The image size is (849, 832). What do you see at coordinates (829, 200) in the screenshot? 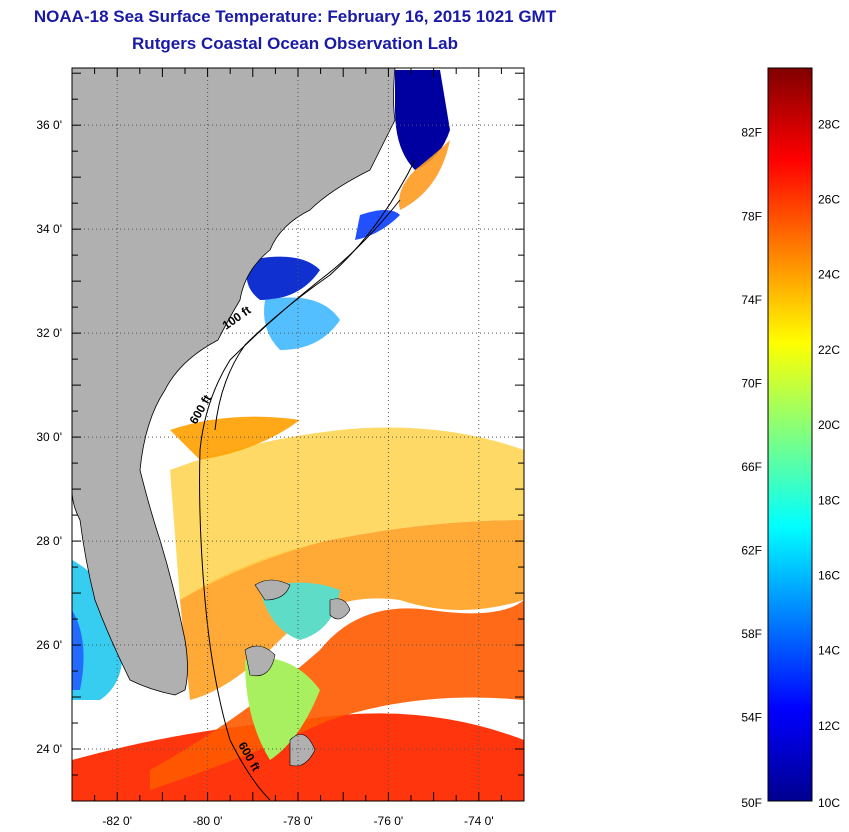
I see `colorbar-celsius-label: 26C` at bounding box center [829, 200].